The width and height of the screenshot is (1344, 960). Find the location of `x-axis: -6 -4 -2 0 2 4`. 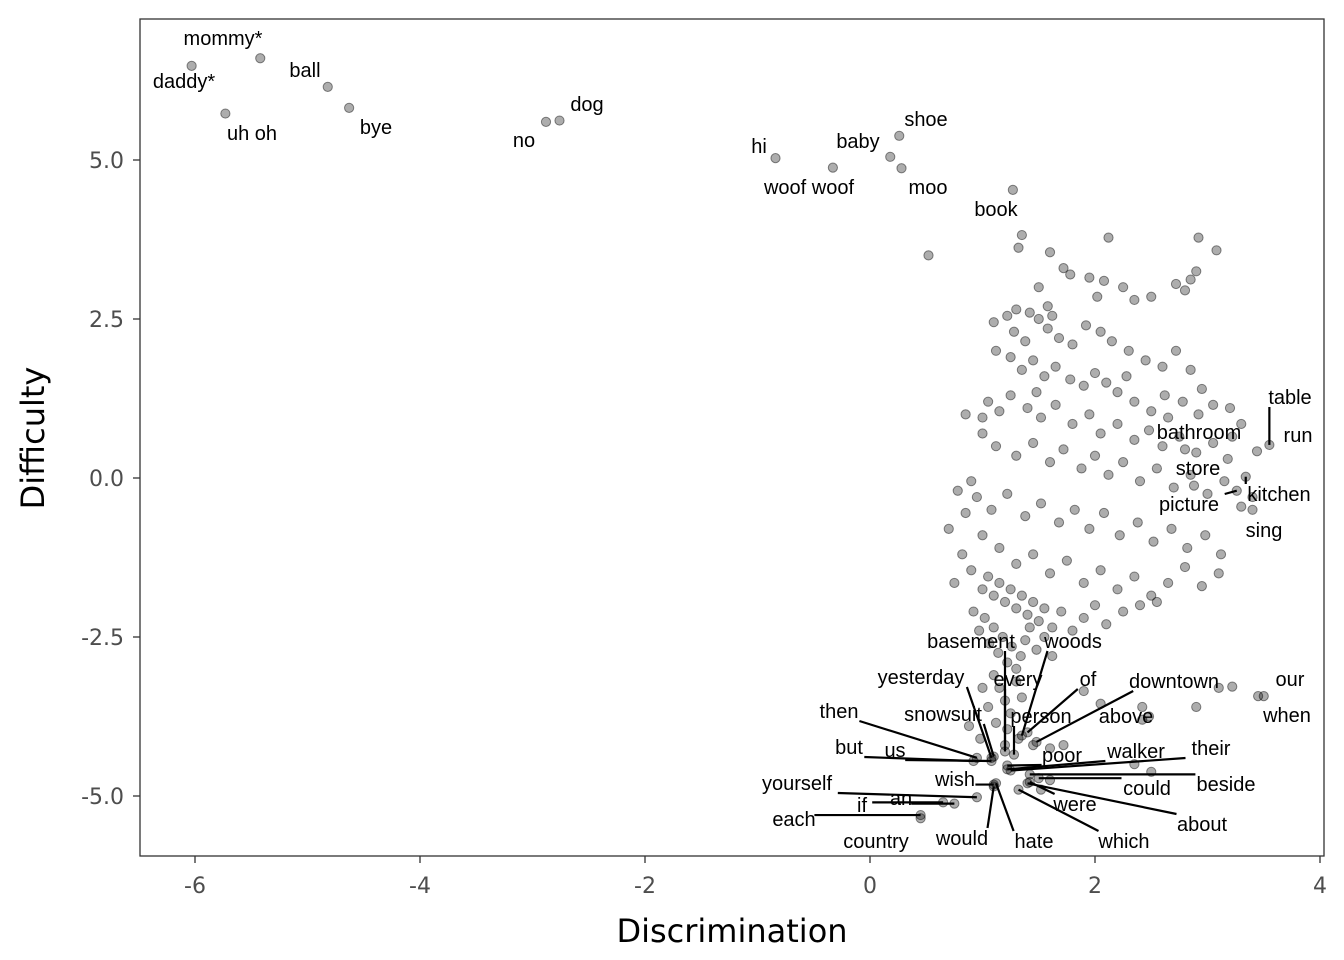

x-axis: -6 -4 -2 0 2 4 is located at coordinates (755, 877).